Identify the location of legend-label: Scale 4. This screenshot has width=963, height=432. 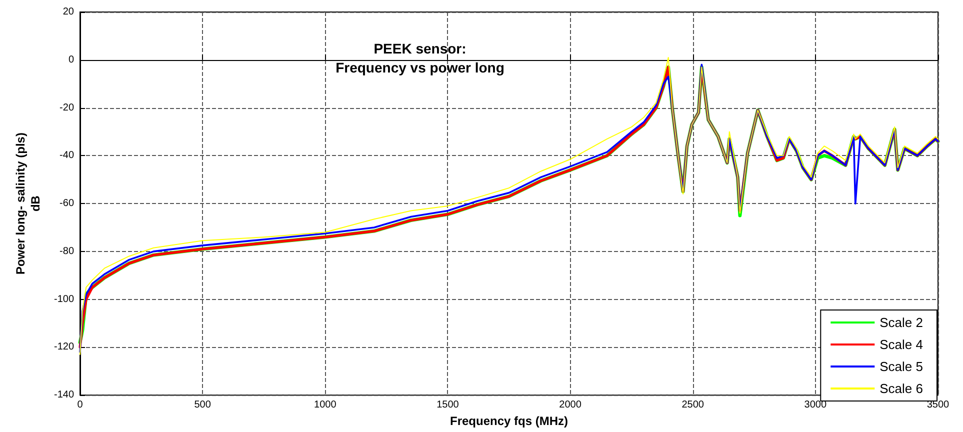
(902, 344).